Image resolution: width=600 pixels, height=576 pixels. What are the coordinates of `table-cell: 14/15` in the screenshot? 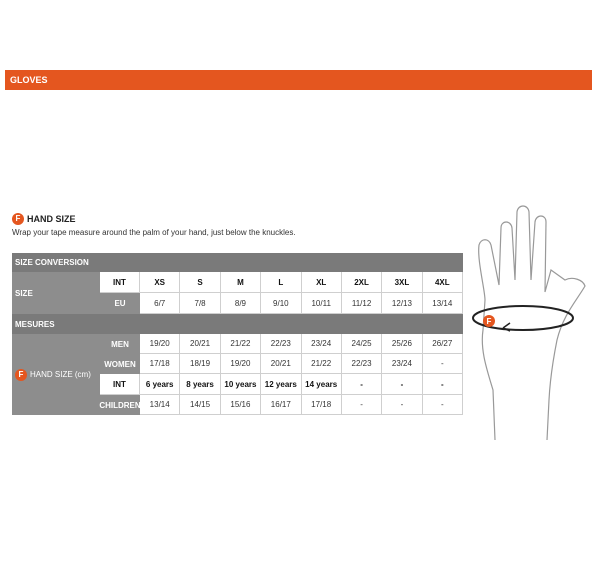 It's located at (200, 405).